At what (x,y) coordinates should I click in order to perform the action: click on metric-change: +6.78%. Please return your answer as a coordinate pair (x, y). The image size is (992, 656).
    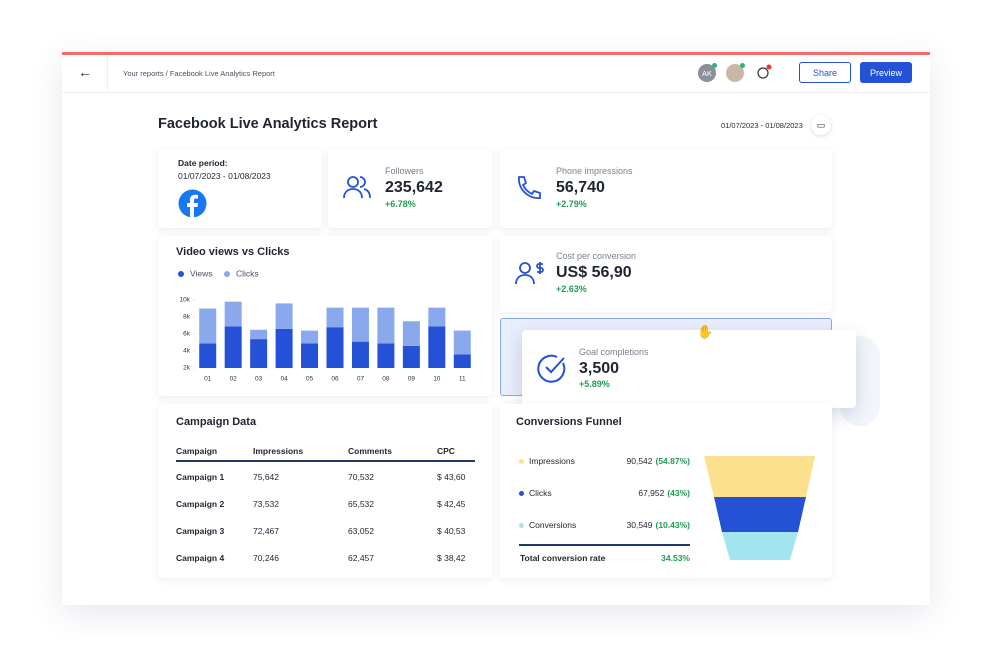
    Looking at the image, I should click on (400, 204).